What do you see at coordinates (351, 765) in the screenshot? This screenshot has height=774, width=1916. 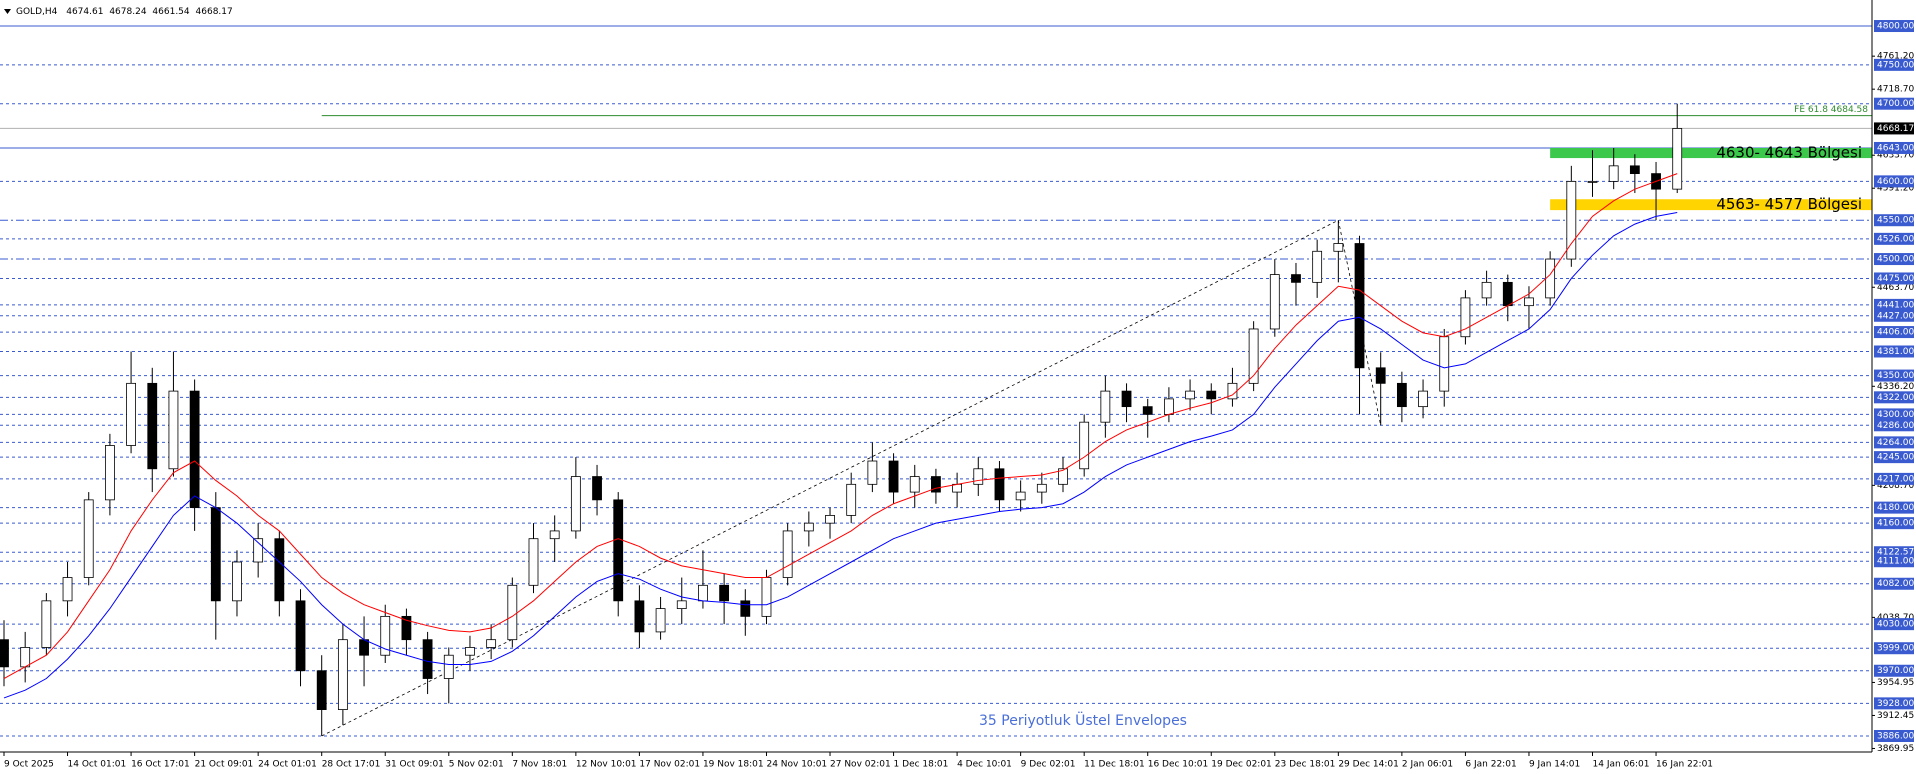 I see `x-tick-label: 28 Oct 17:01` at bounding box center [351, 765].